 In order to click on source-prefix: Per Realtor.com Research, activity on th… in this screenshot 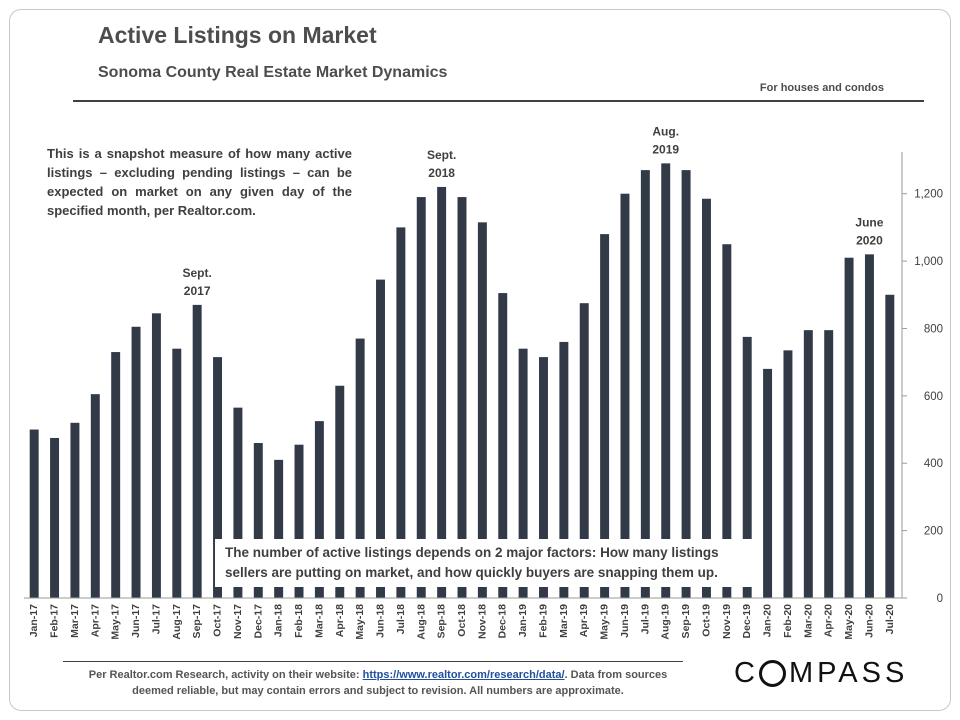, I will do `click(225, 675)`.